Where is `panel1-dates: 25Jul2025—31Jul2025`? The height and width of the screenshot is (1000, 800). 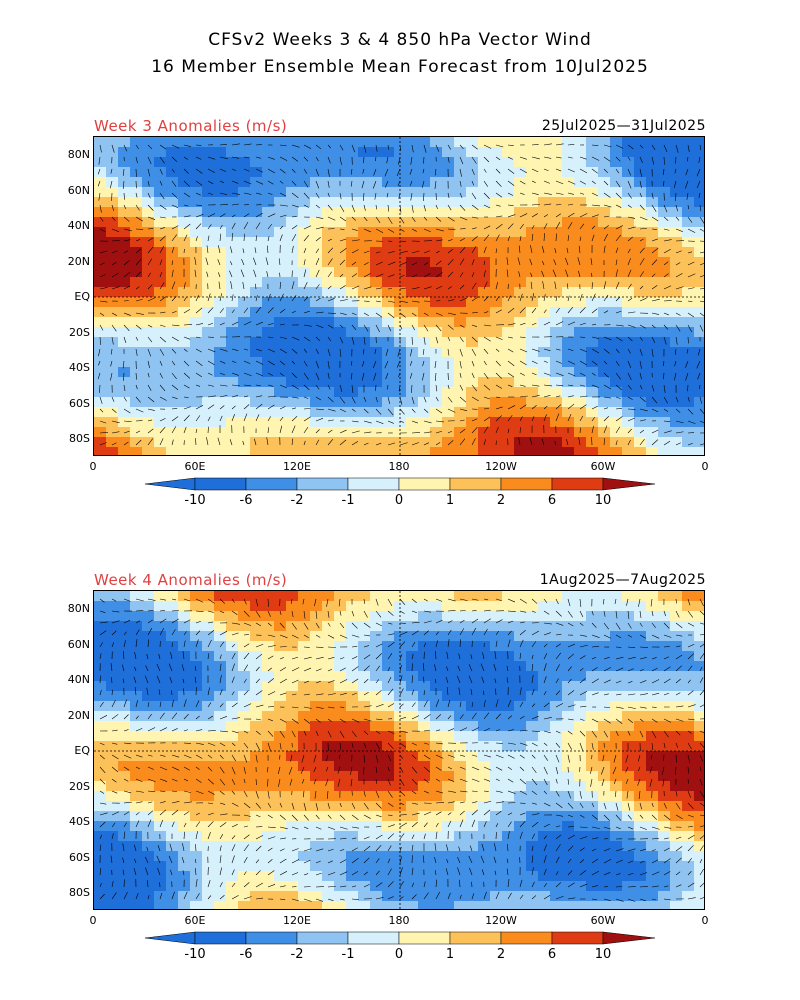 panel1-dates: 25Jul2025—31Jul2025 is located at coordinates (623, 126).